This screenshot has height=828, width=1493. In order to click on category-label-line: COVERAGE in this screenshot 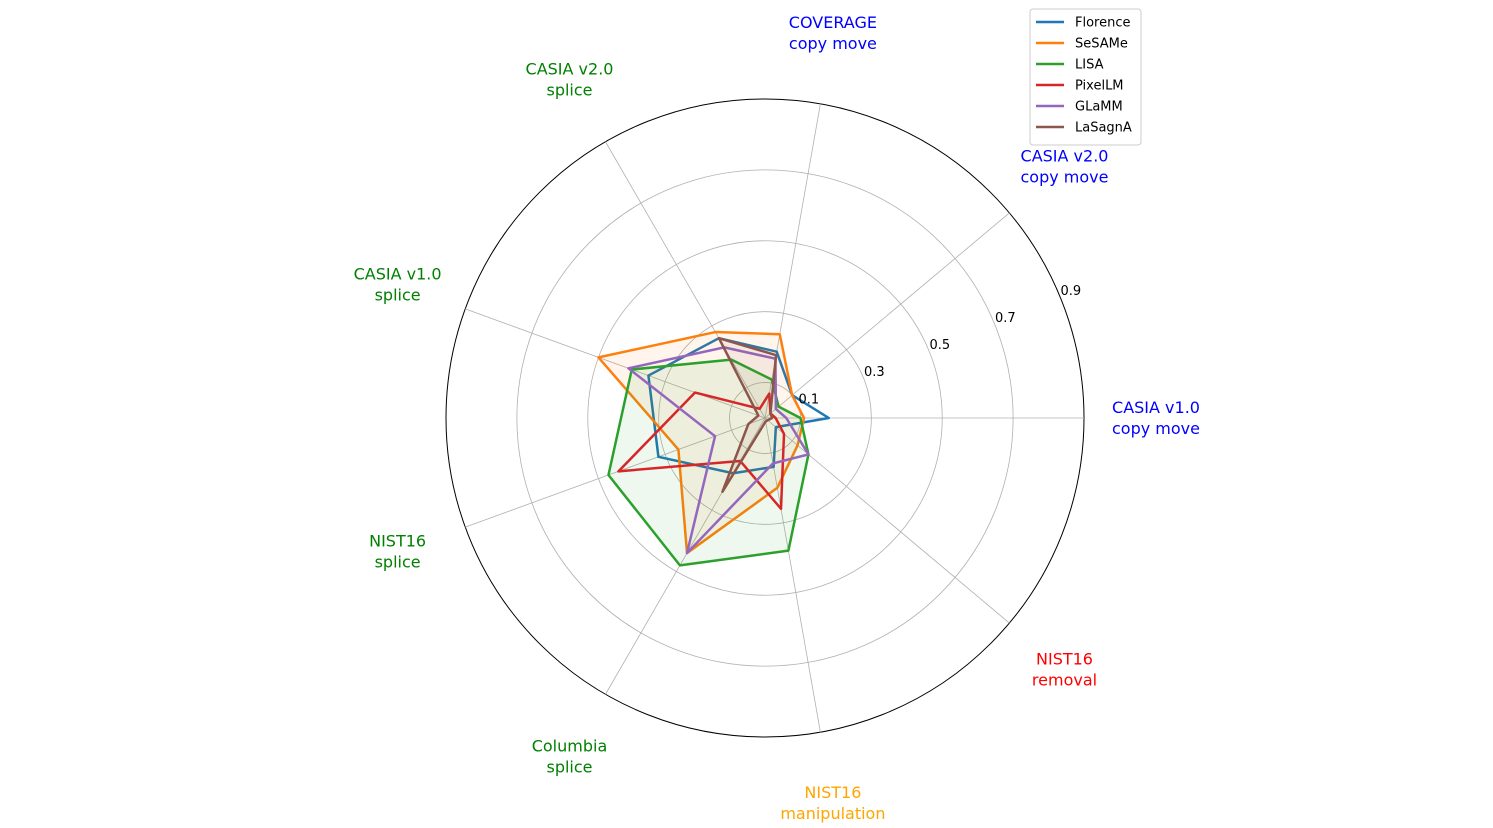, I will do `click(833, 21)`.